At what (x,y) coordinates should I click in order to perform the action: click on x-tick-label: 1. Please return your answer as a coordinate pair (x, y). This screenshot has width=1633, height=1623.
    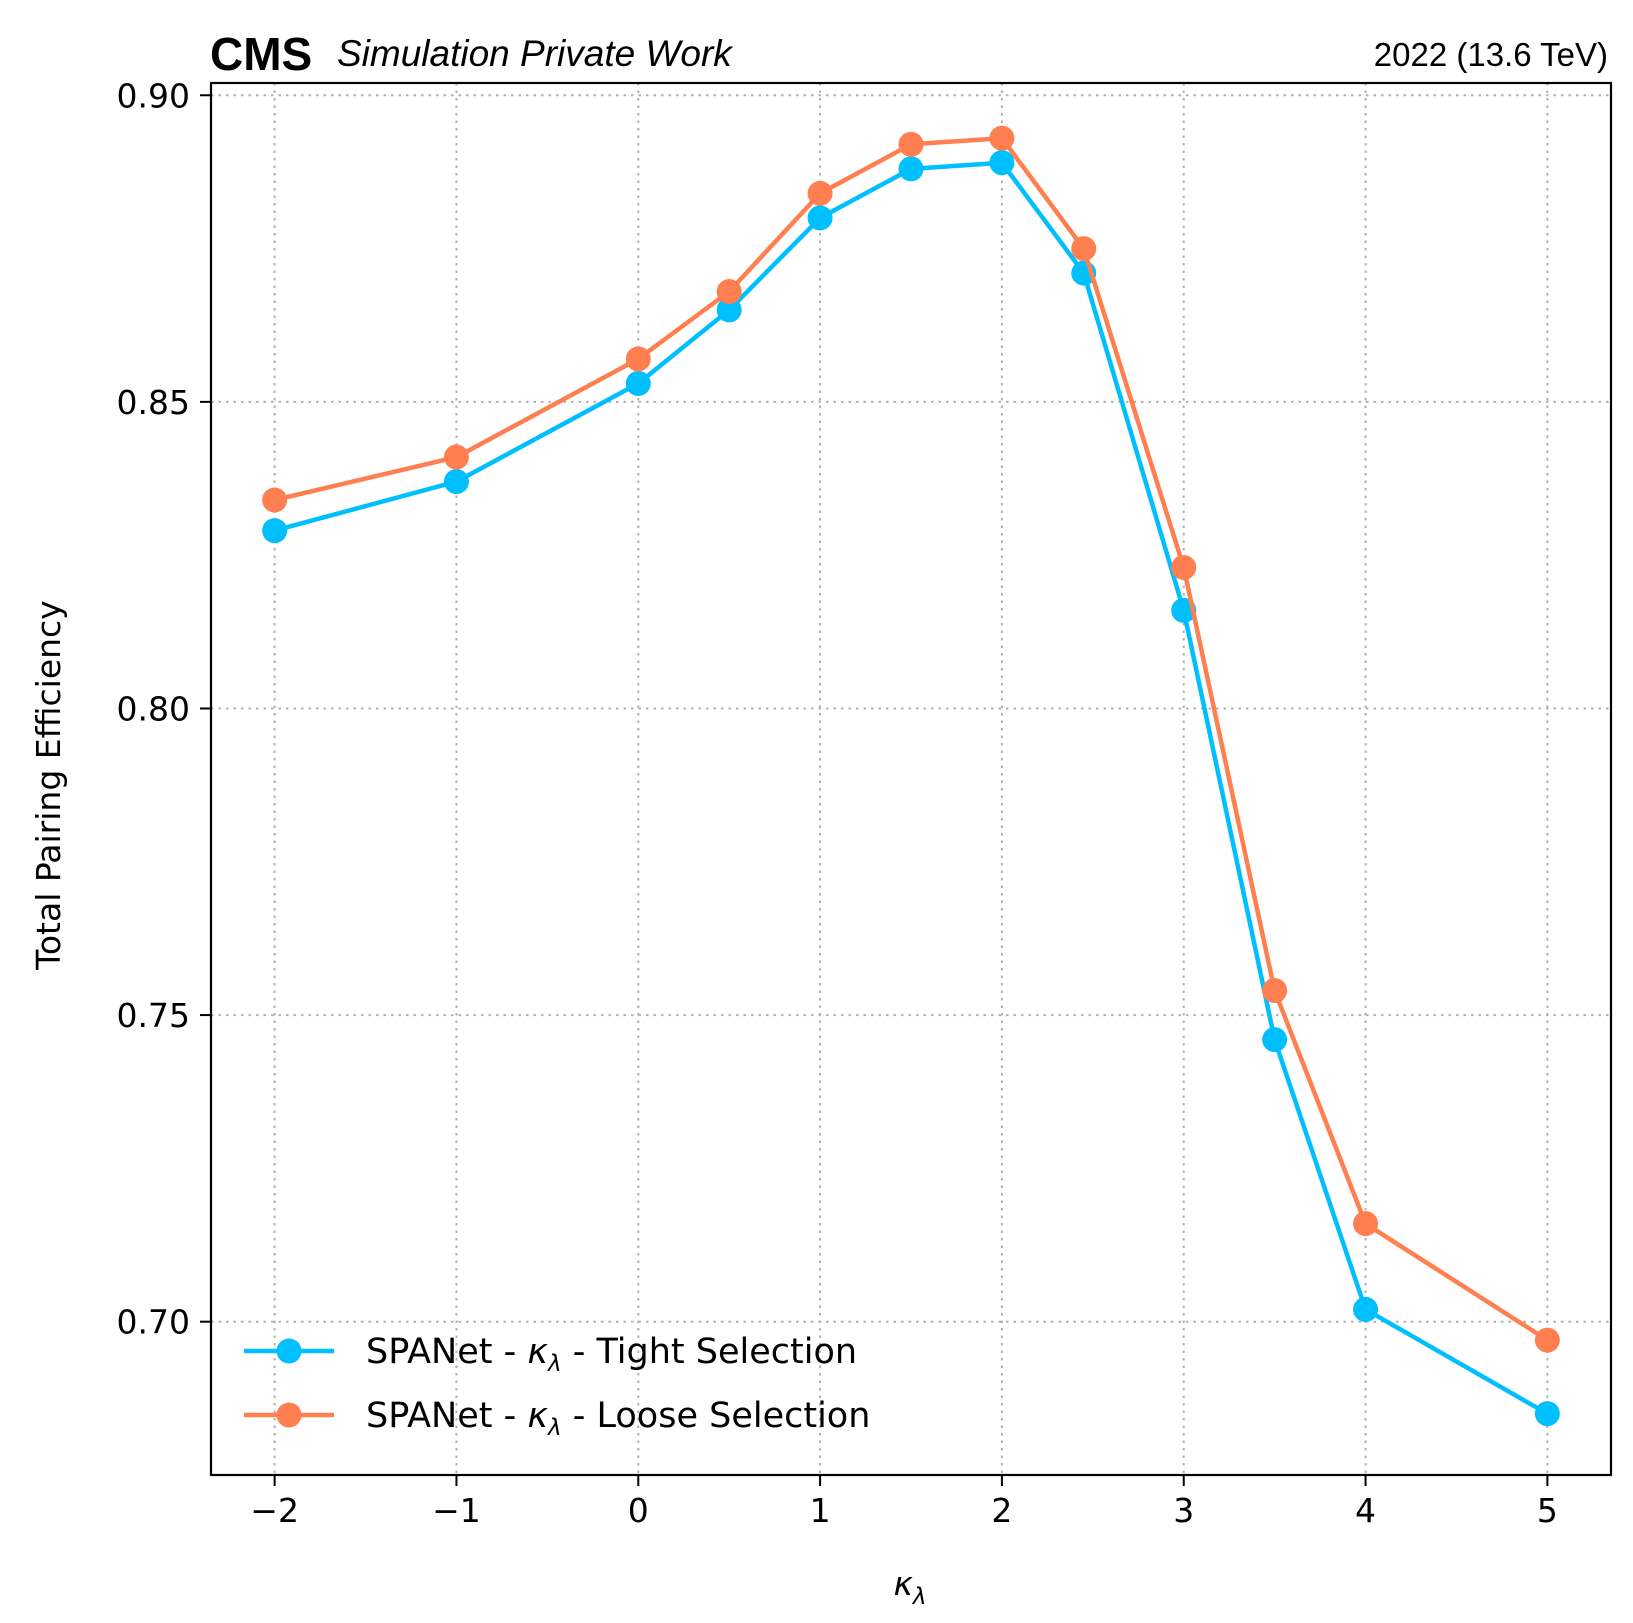
    Looking at the image, I should click on (820, 1510).